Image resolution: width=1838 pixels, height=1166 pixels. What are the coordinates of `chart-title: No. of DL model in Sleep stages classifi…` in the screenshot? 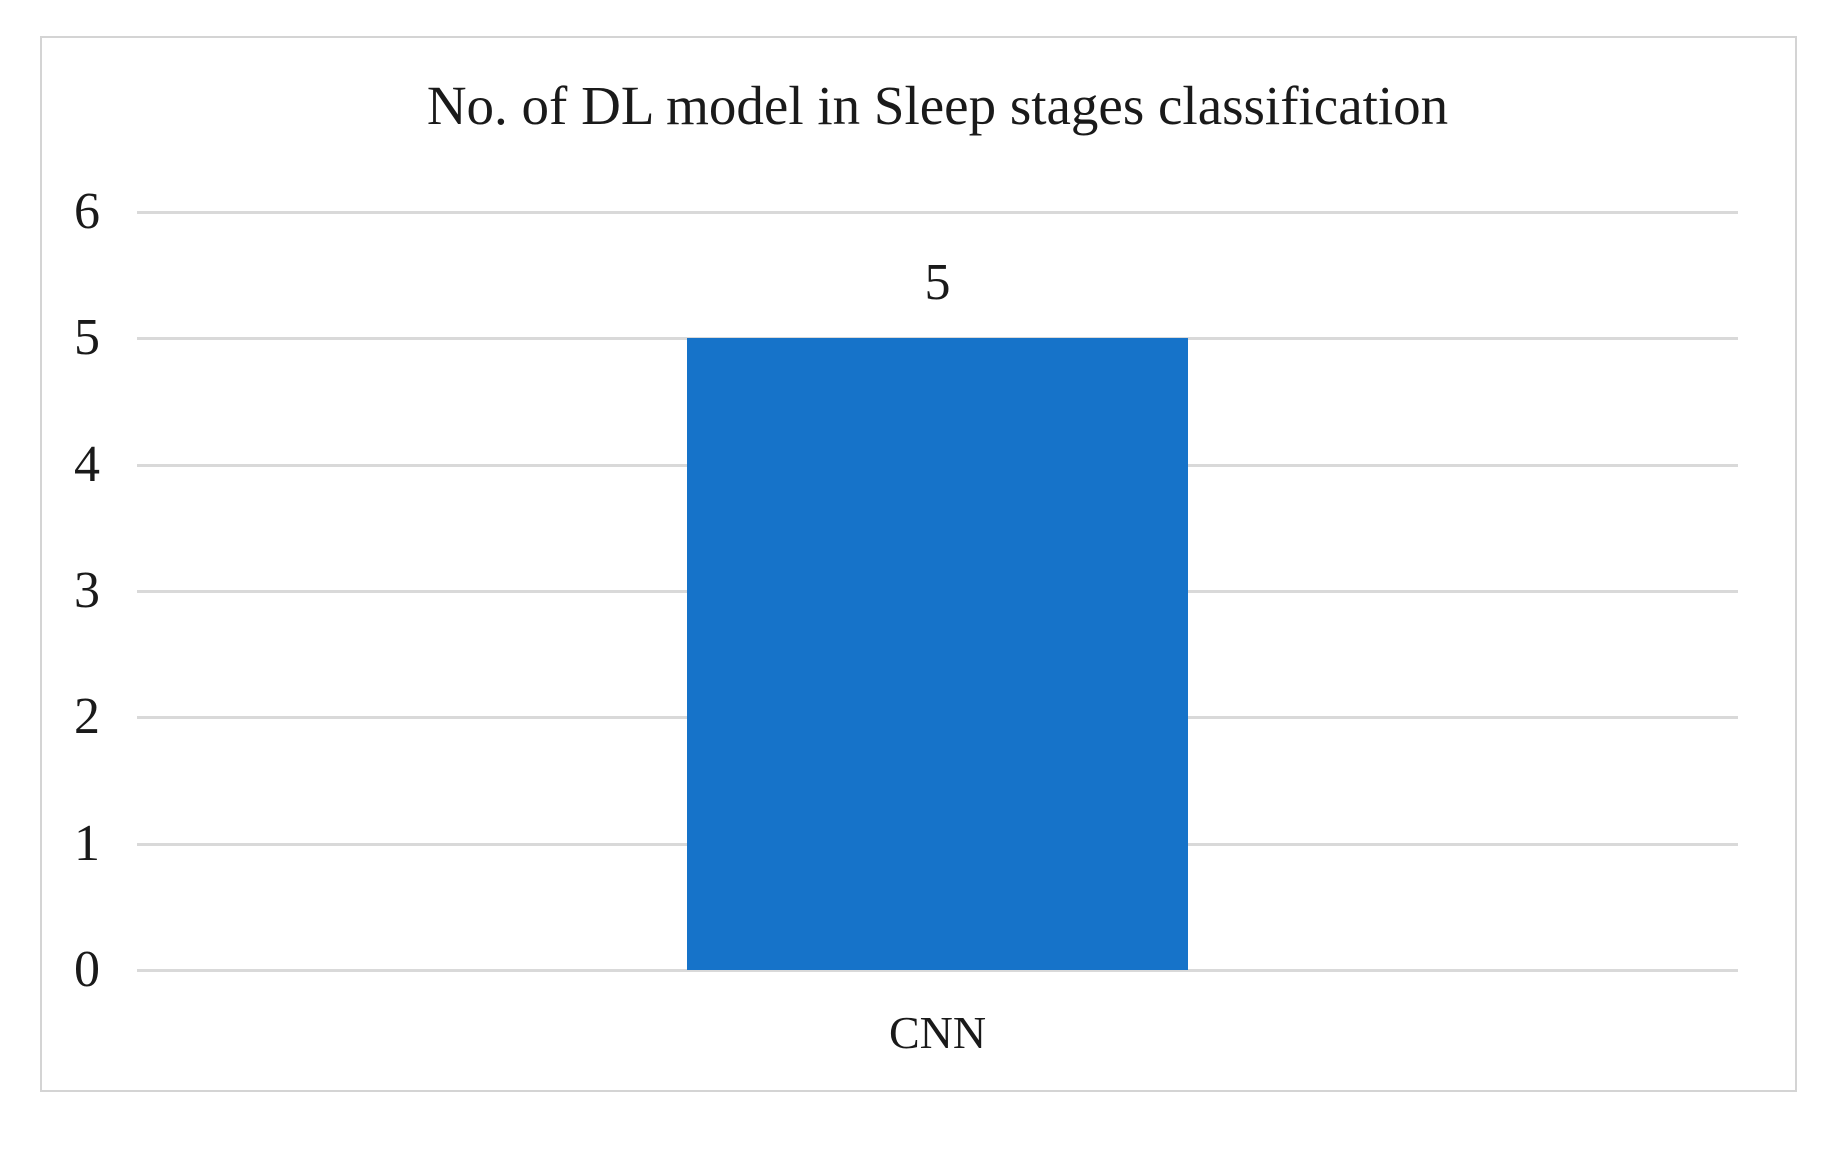 It's located at (937, 105).